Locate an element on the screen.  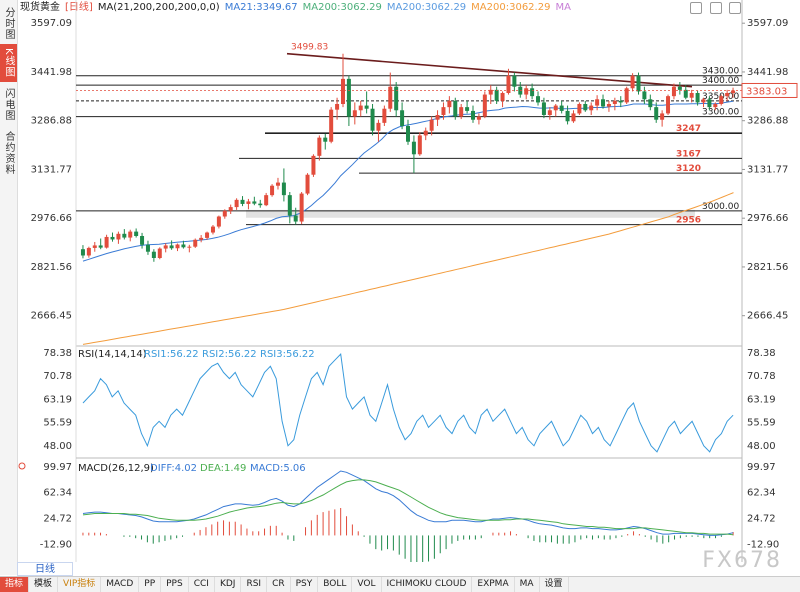
level-label-8: 2956 is located at coordinates (688, 221).